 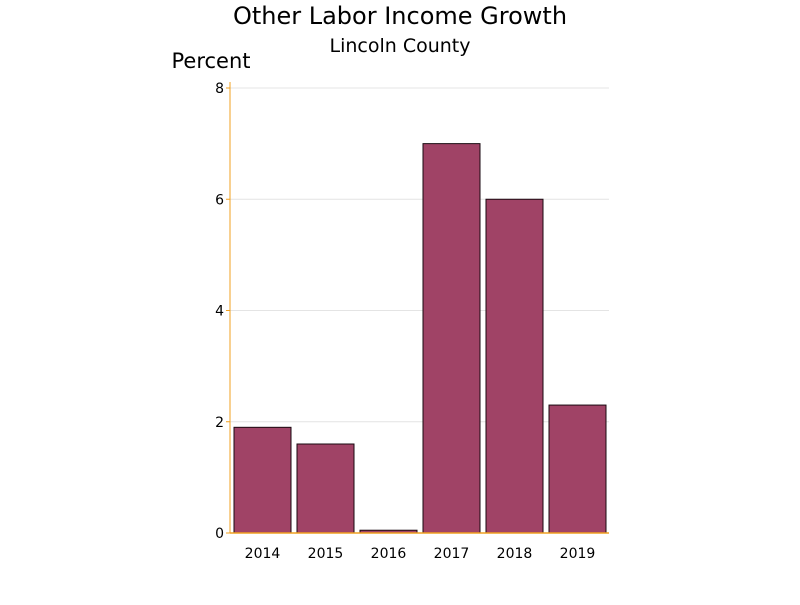 I want to click on y-tick-label: 4, so click(x=219, y=312).